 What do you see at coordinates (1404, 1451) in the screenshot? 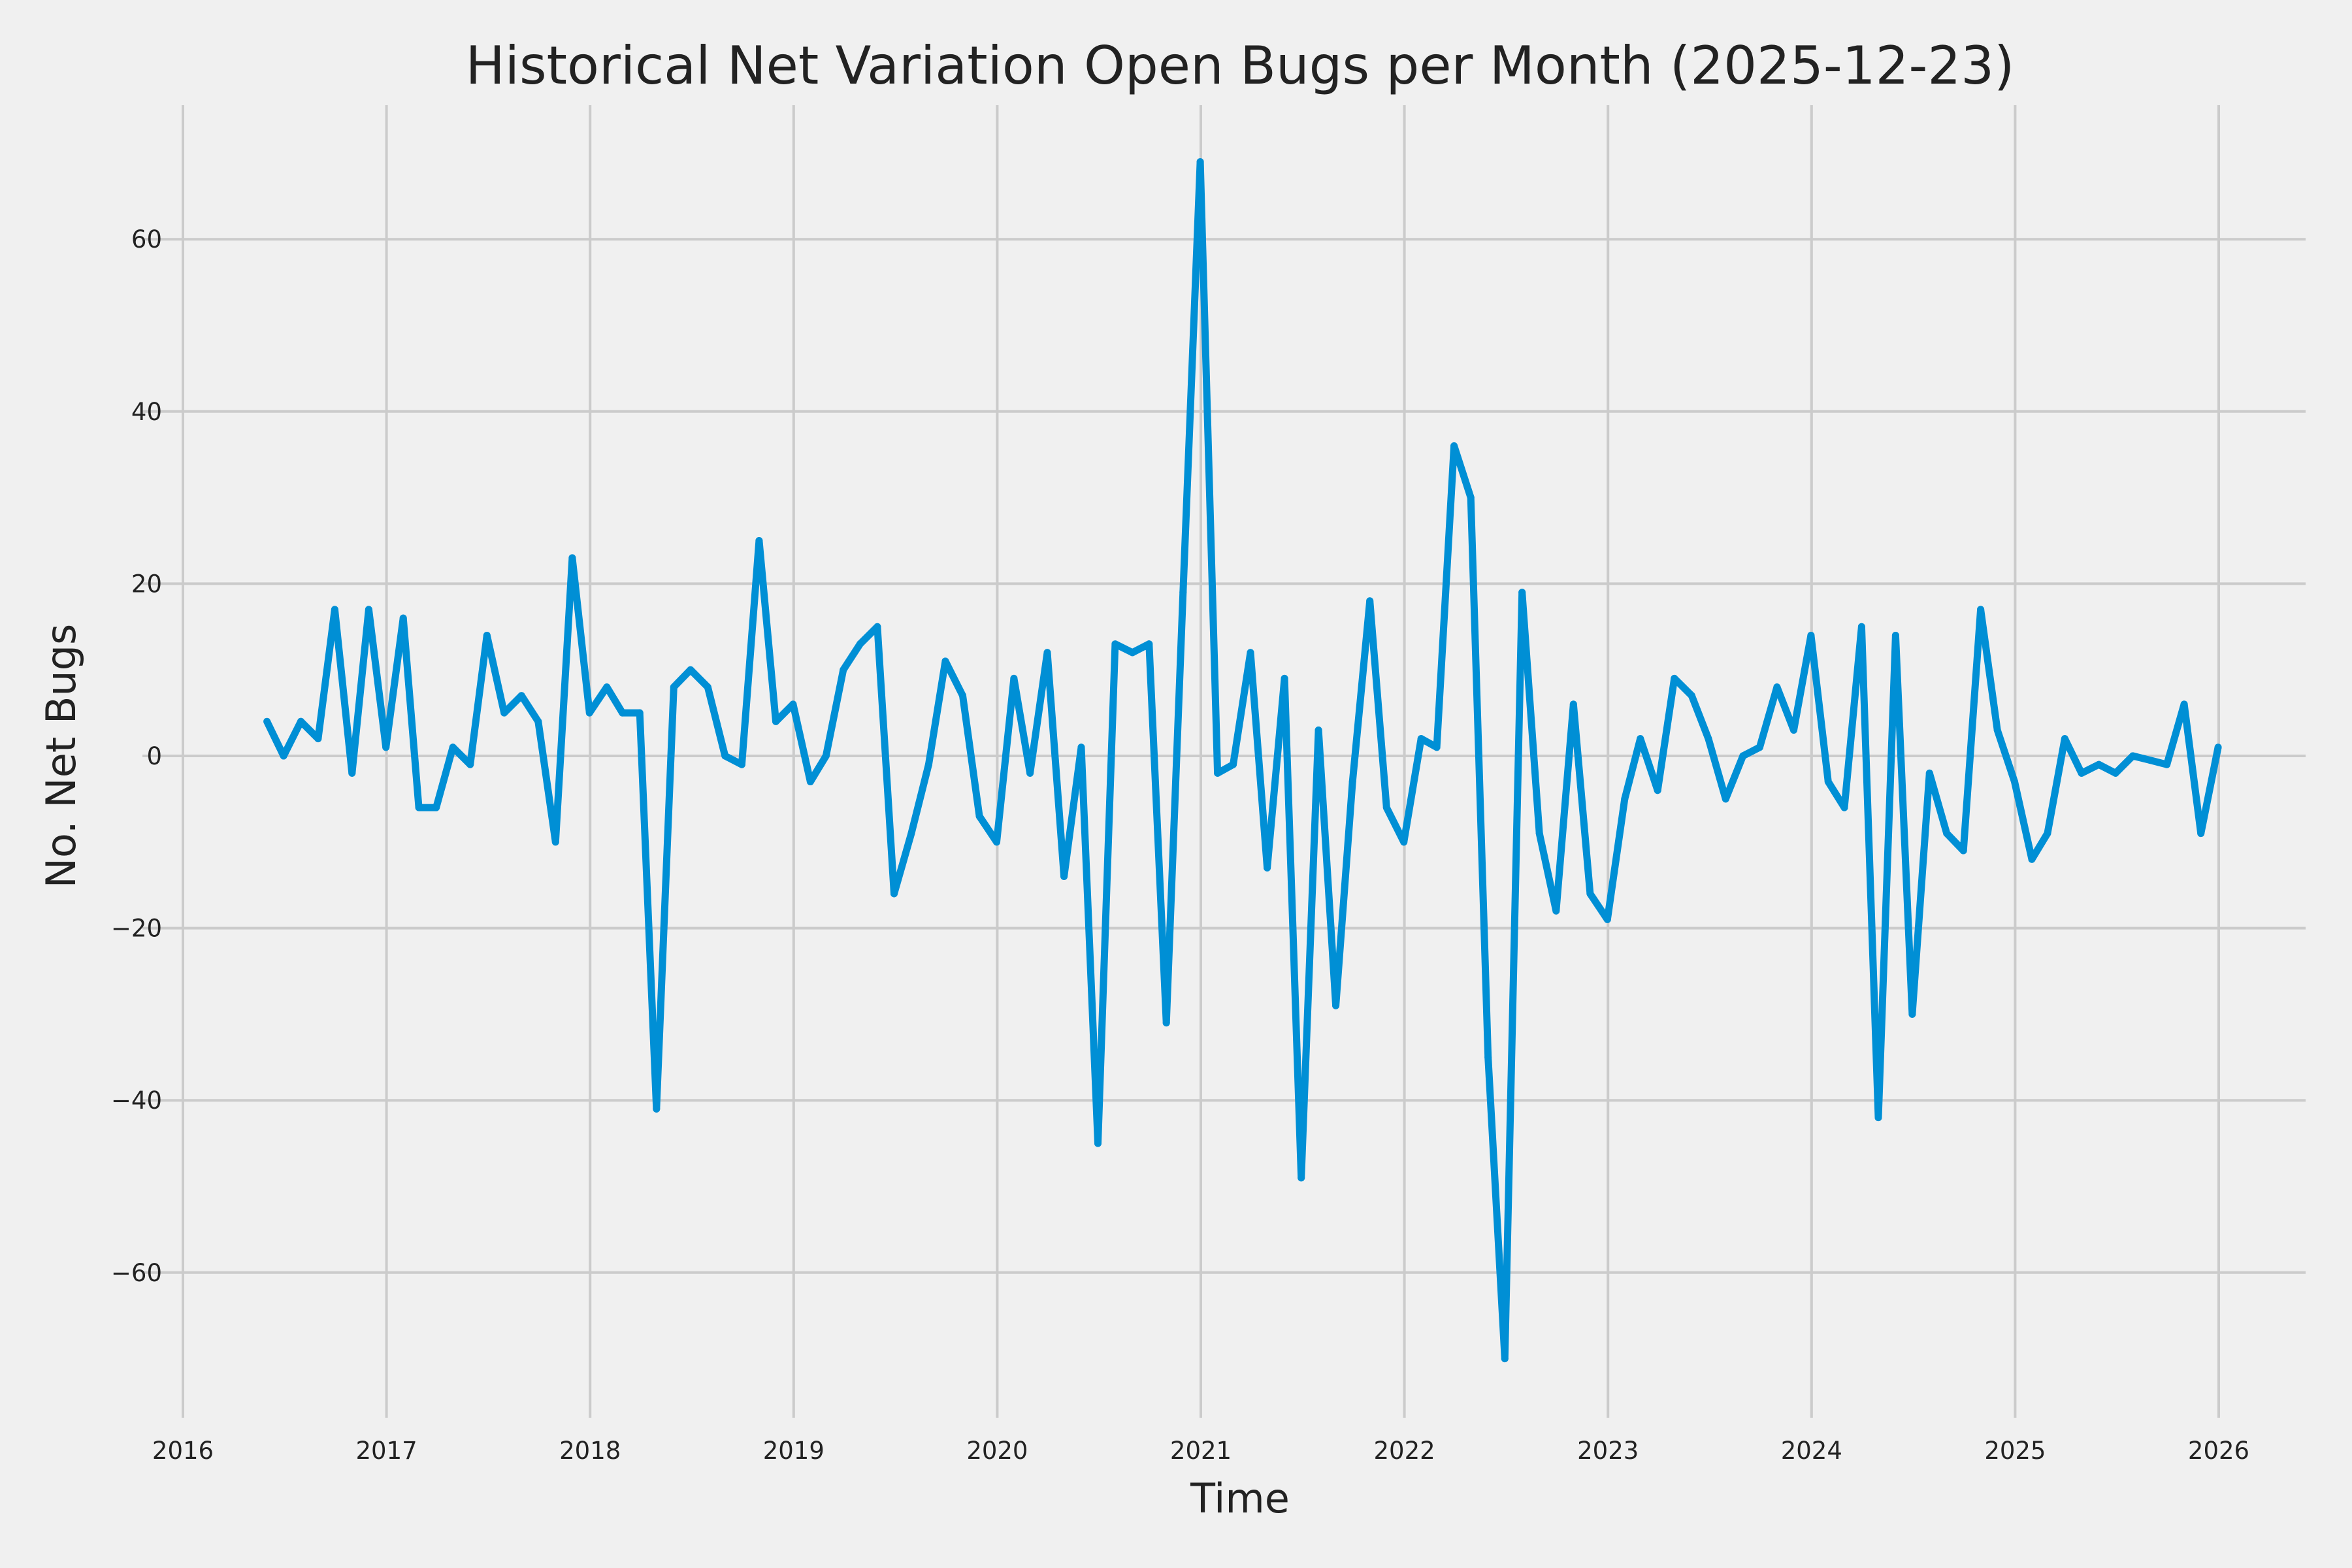
I see `x-tick-label: 2022` at bounding box center [1404, 1451].